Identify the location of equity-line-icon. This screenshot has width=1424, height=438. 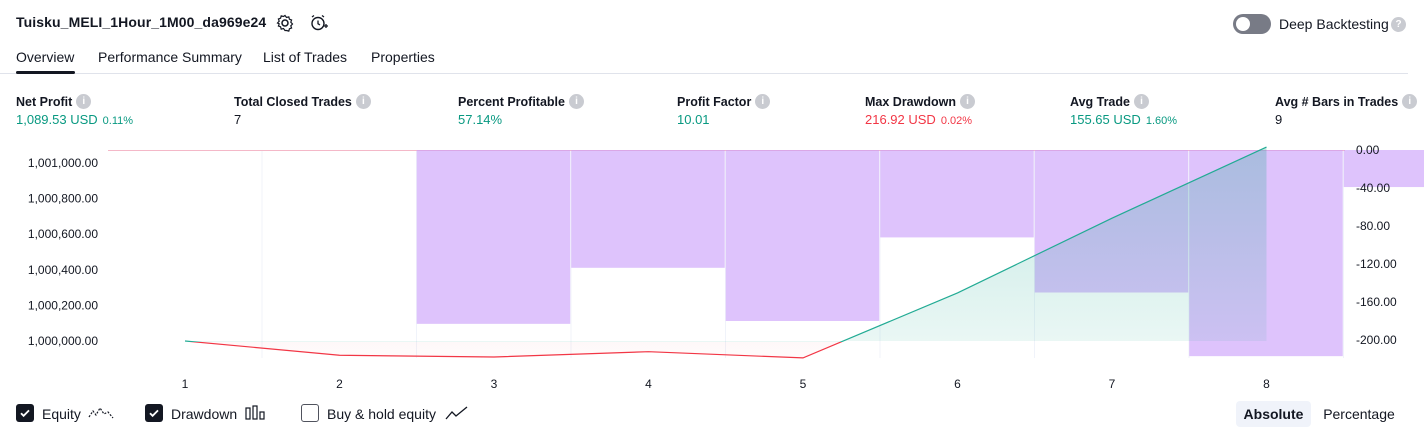
(101, 415).